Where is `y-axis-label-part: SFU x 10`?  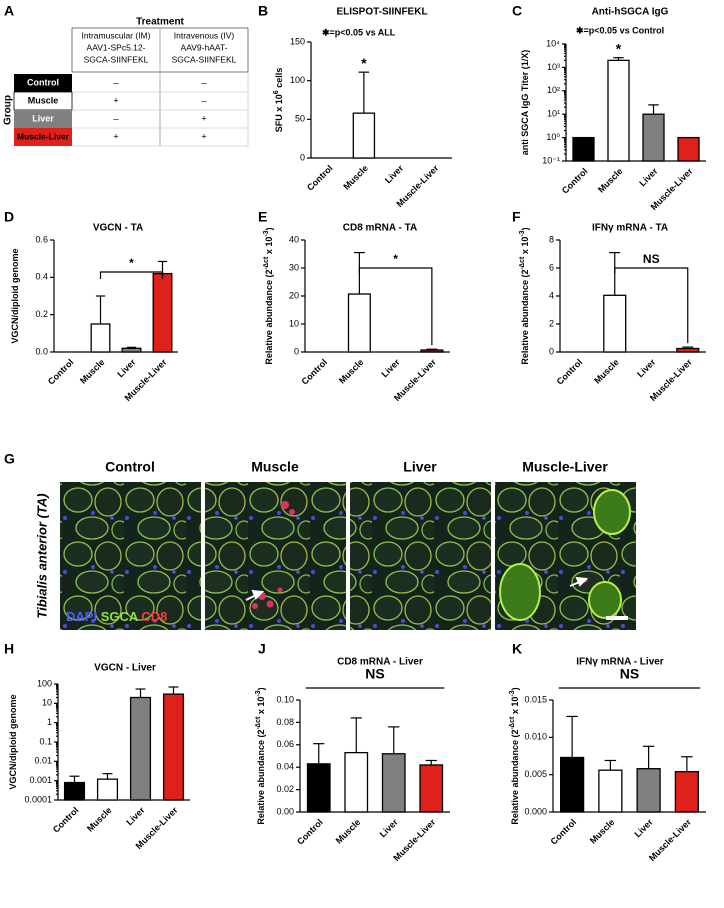 y-axis-label-part: SFU x 10 is located at coordinates (279, 113).